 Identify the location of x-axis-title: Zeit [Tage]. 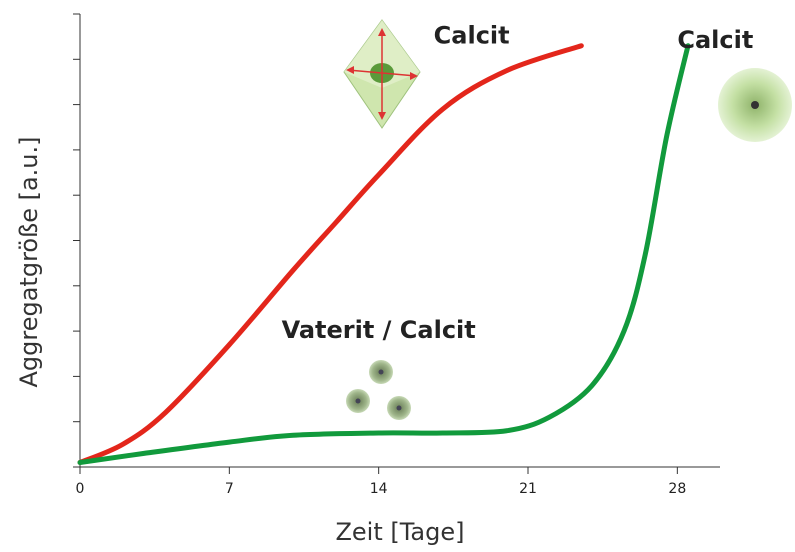
(399, 532).